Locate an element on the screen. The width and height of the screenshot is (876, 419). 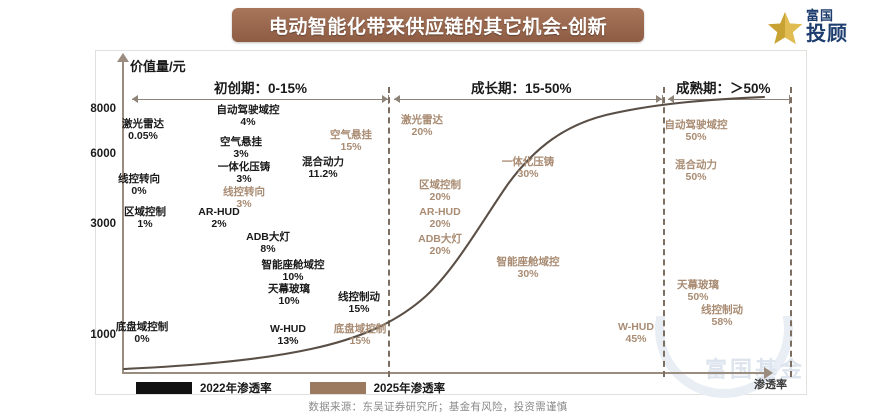
annotation-label: 空气悬挂 15% is located at coordinates (351, 141).